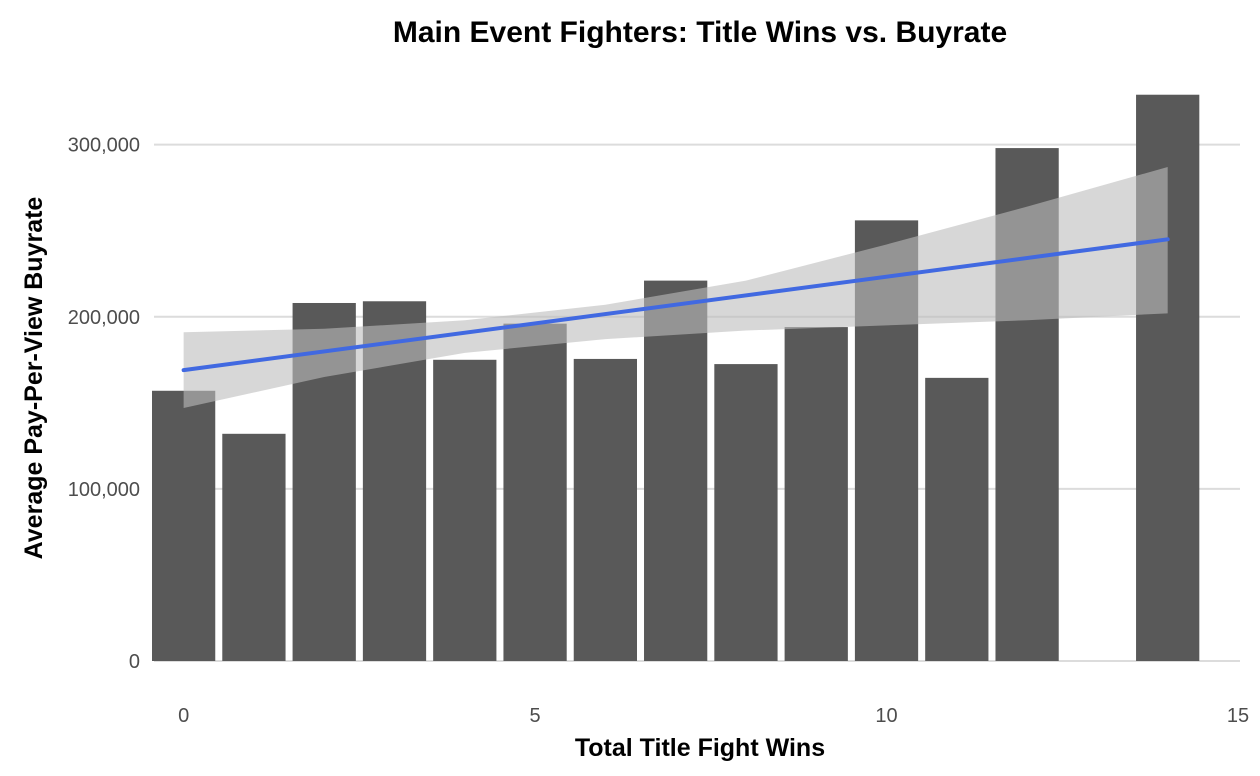  I want to click on trend-line-group, so click(675, 305).